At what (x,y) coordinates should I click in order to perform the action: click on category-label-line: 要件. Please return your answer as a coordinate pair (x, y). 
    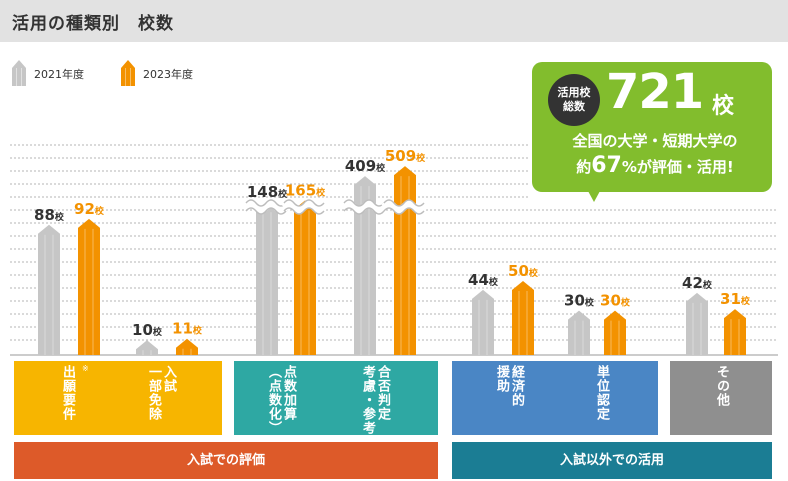
    Looking at the image, I should click on (67, 407).